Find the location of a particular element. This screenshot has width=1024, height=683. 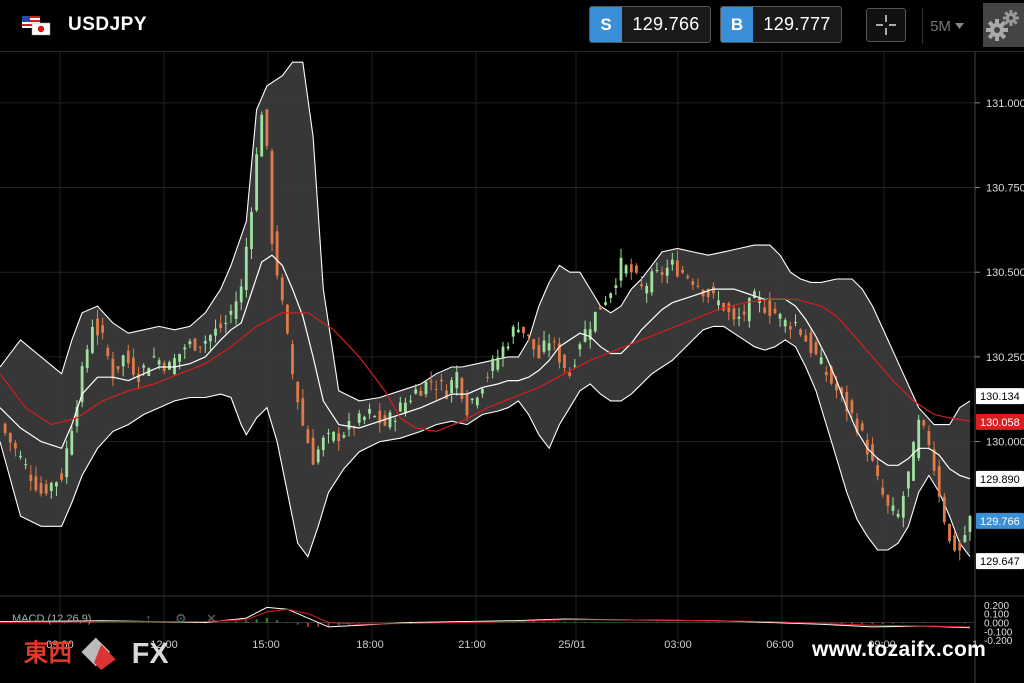

settings-button is located at coordinates (1003, 25).